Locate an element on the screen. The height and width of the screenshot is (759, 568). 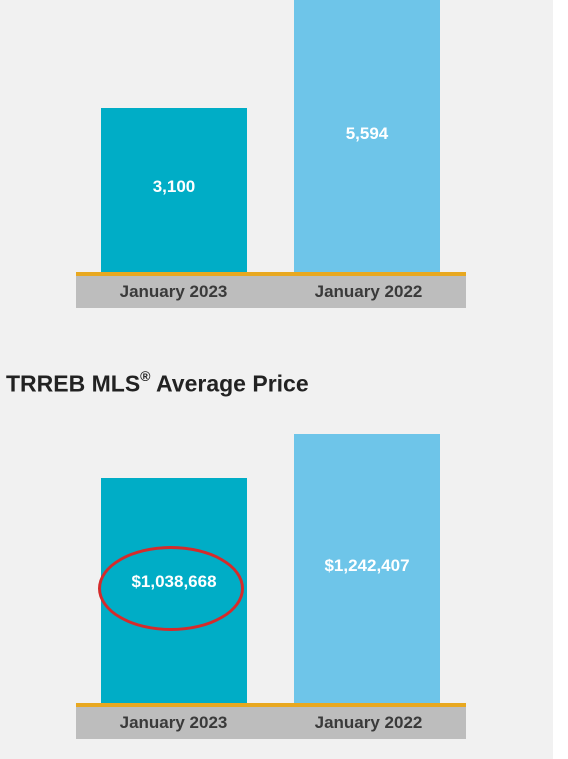
bar-january-2022: $1,242,407 is located at coordinates (367, 568).